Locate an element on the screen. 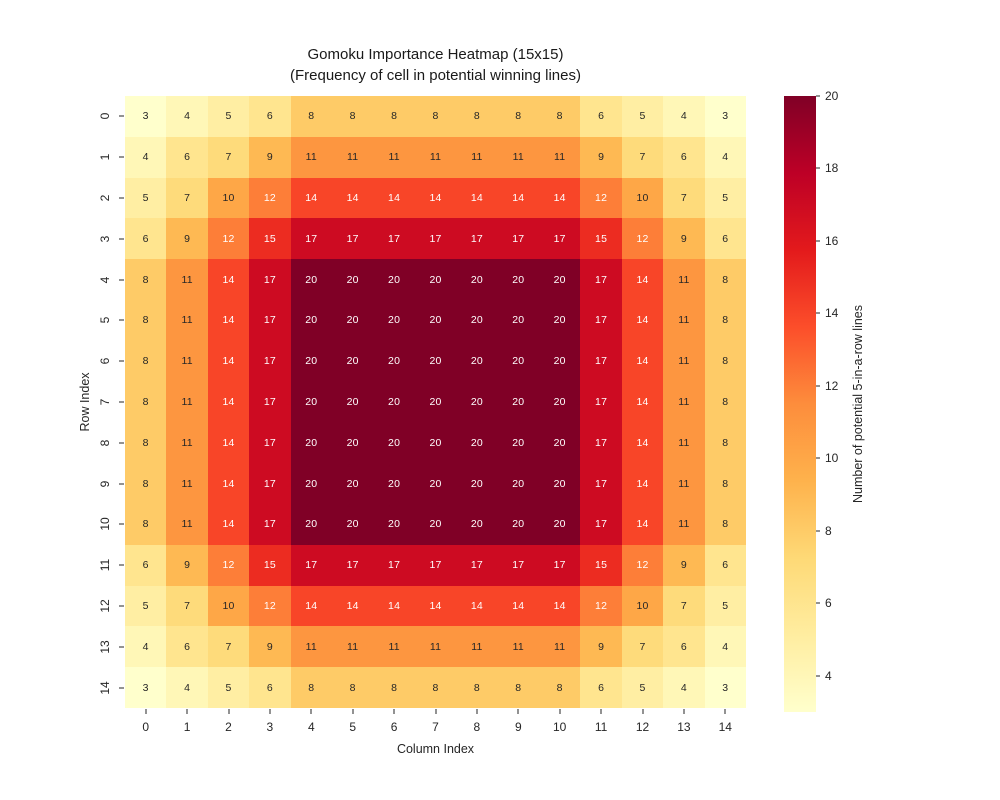 This screenshot has width=1000, height=800. x-tick-label: 12 is located at coordinates (642, 727).